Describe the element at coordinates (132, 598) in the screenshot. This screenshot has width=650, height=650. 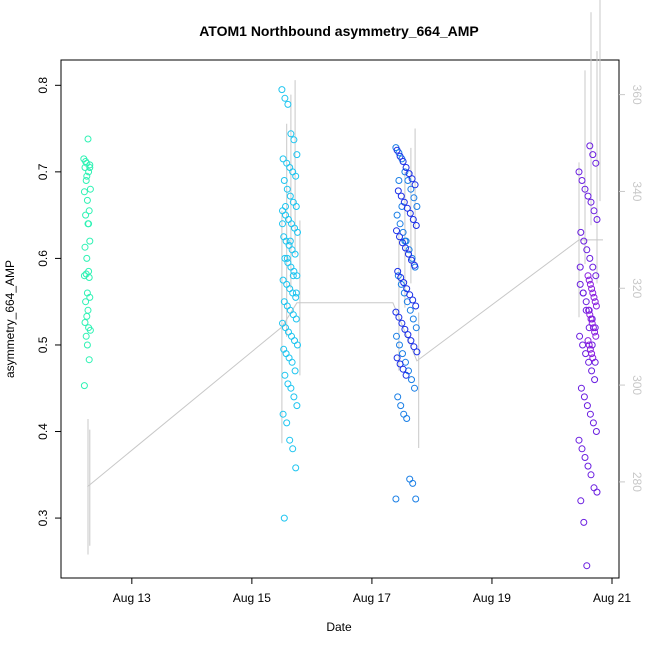
I see `x-tick-label: Aug 13` at that location.